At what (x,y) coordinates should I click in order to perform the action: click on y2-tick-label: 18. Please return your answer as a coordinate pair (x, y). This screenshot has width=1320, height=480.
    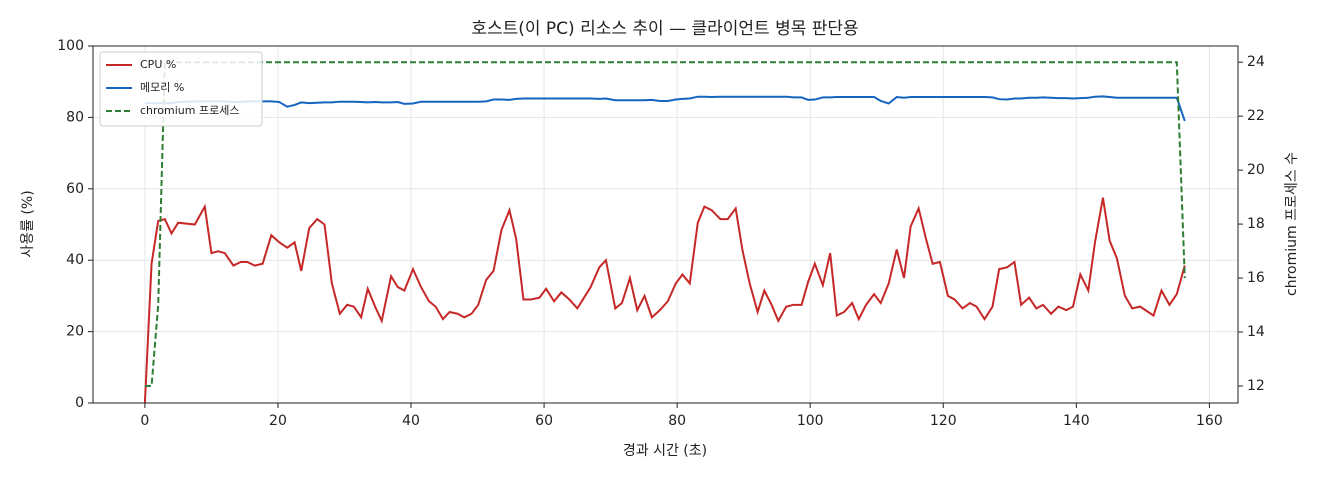
    Looking at the image, I should click on (1256, 224).